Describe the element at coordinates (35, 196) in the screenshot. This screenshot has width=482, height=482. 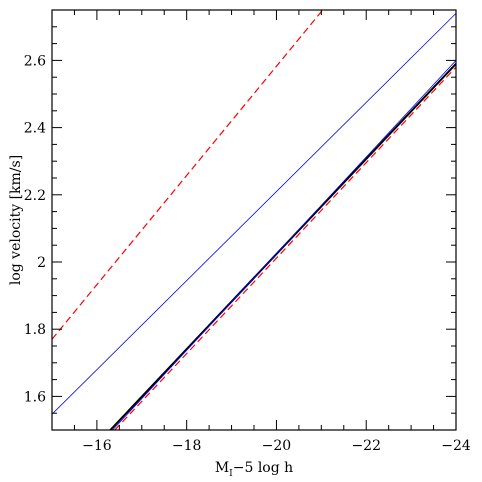
I see `y-tick-label: 2.2` at that location.